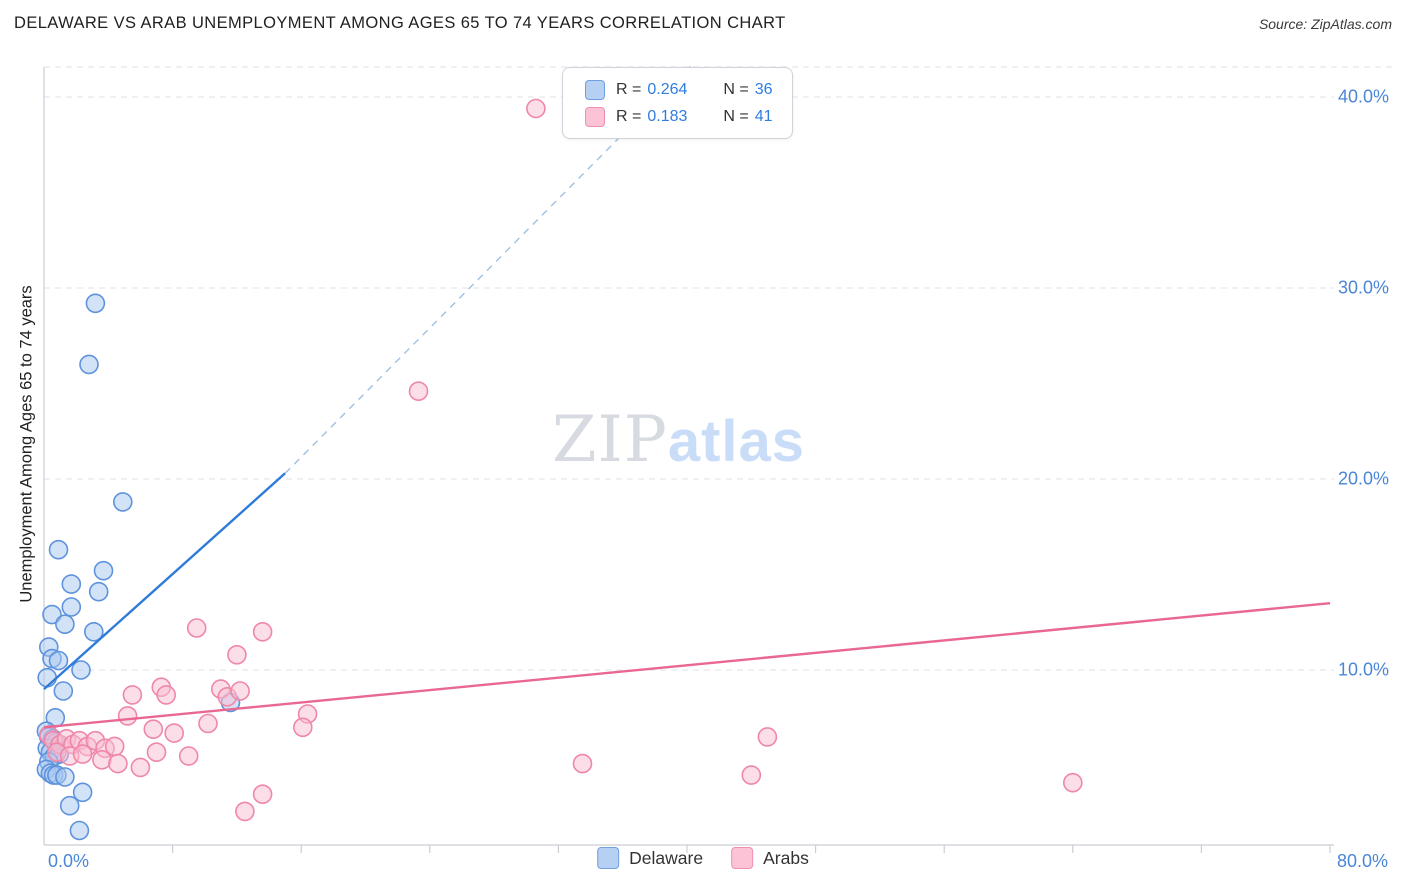 The height and width of the screenshot is (892, 1406). I want to click on legend-row-arabs: R = 0.183 N = 41, so click(678, 116).